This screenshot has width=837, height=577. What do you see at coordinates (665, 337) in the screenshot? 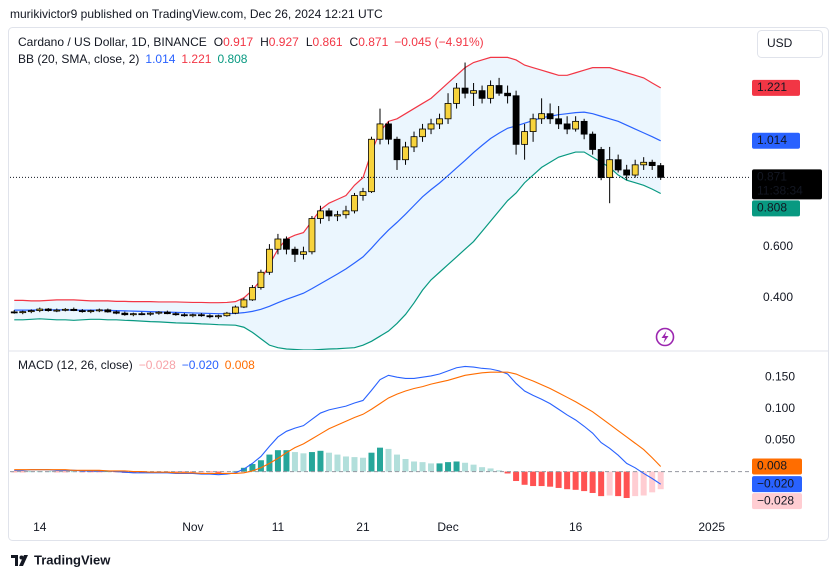
I see `lightning-icon` at bounding box center [665, 337].